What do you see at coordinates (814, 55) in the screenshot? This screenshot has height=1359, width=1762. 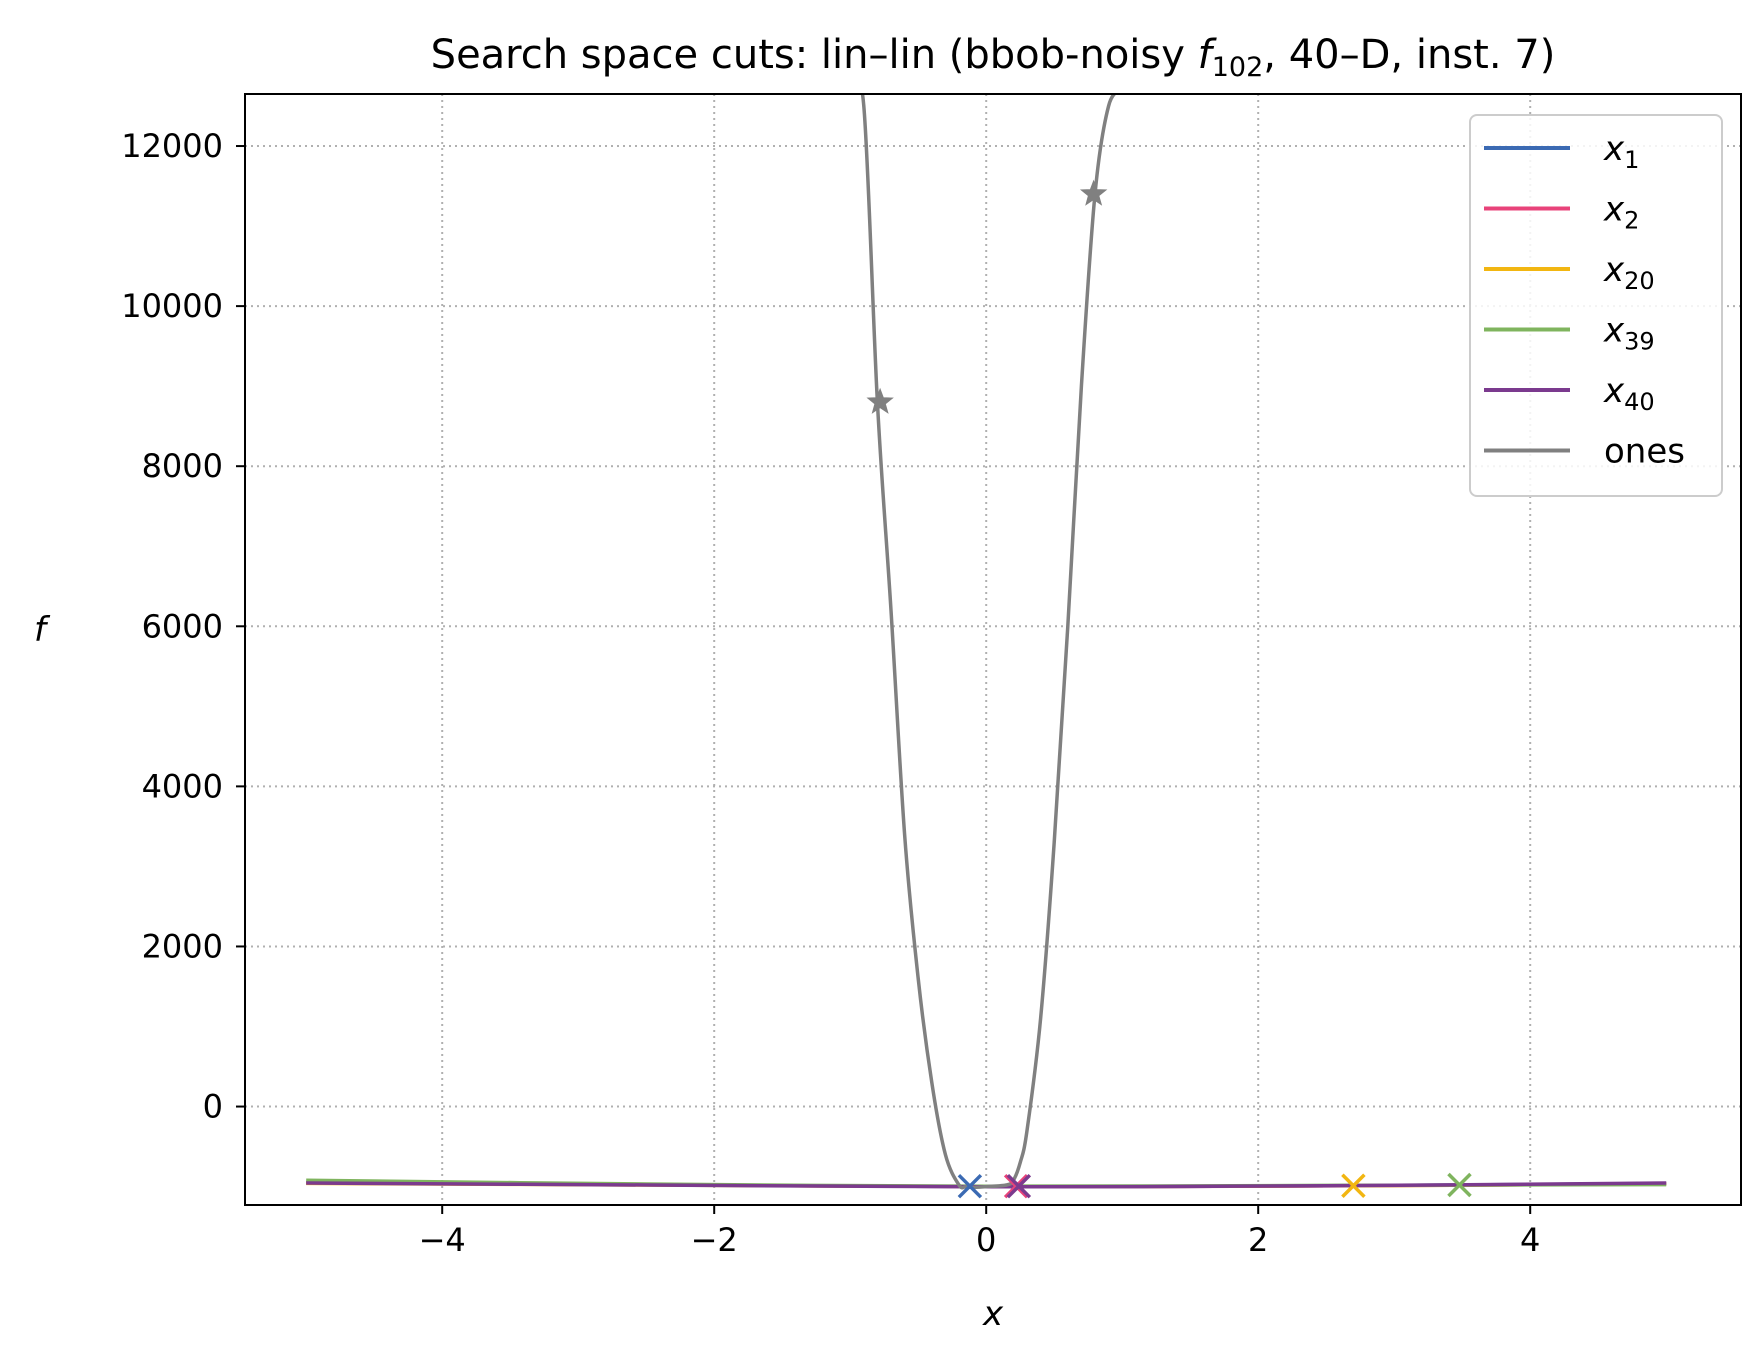 I see `title-prefix: Search space cuts: lin–lin (bbob-noisy` at bounding box center [814, 55].